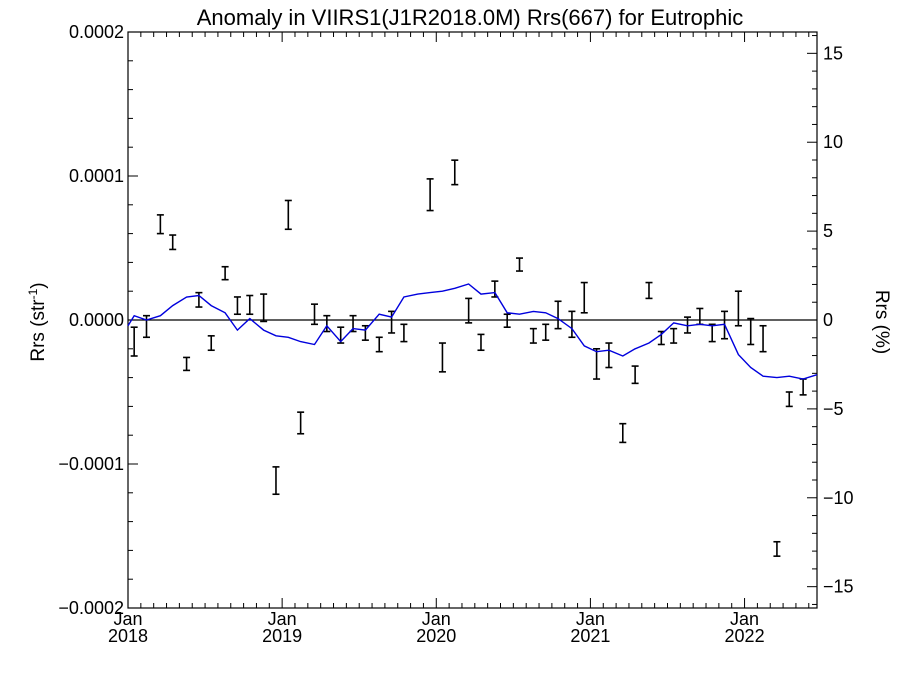 The height and width of the screenshot is (675, 900). What do you see at coordinates (745, 636) in the screenshot?
I see `x-tick-label-year: 2022` at bounding box center [745, 636].